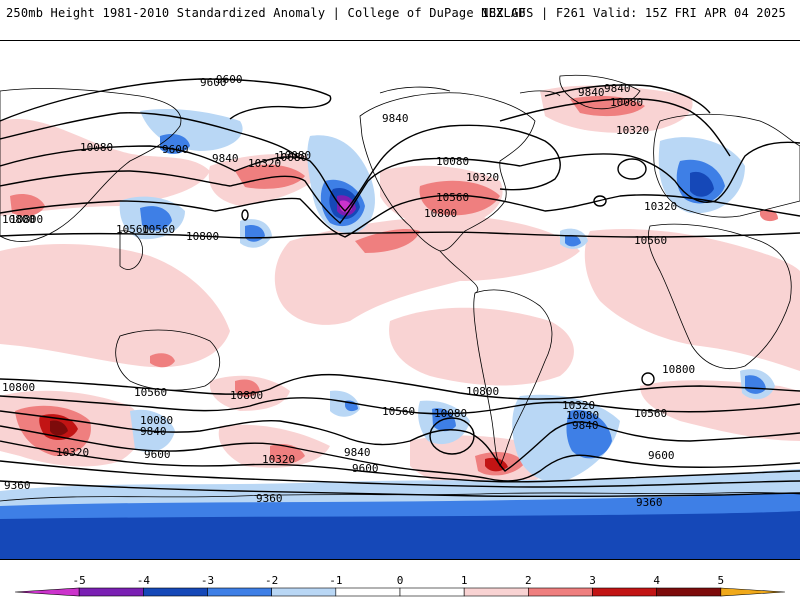 The height and width of the screenshot is (600, 800). I want to click on colorbar-tick-label: 0, so click(400, 580).